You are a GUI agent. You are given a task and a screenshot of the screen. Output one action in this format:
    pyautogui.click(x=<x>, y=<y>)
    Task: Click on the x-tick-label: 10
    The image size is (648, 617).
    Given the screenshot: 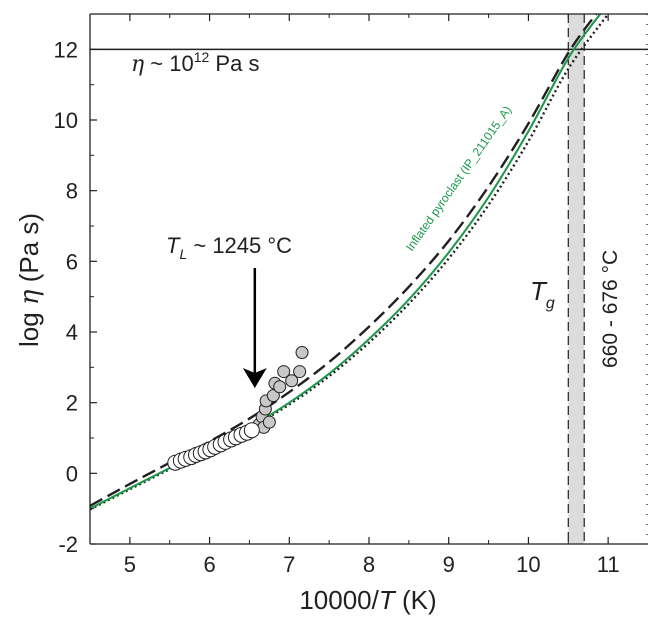 What is the action you would take?
    pyautogui.click(x=528, y=564)
    